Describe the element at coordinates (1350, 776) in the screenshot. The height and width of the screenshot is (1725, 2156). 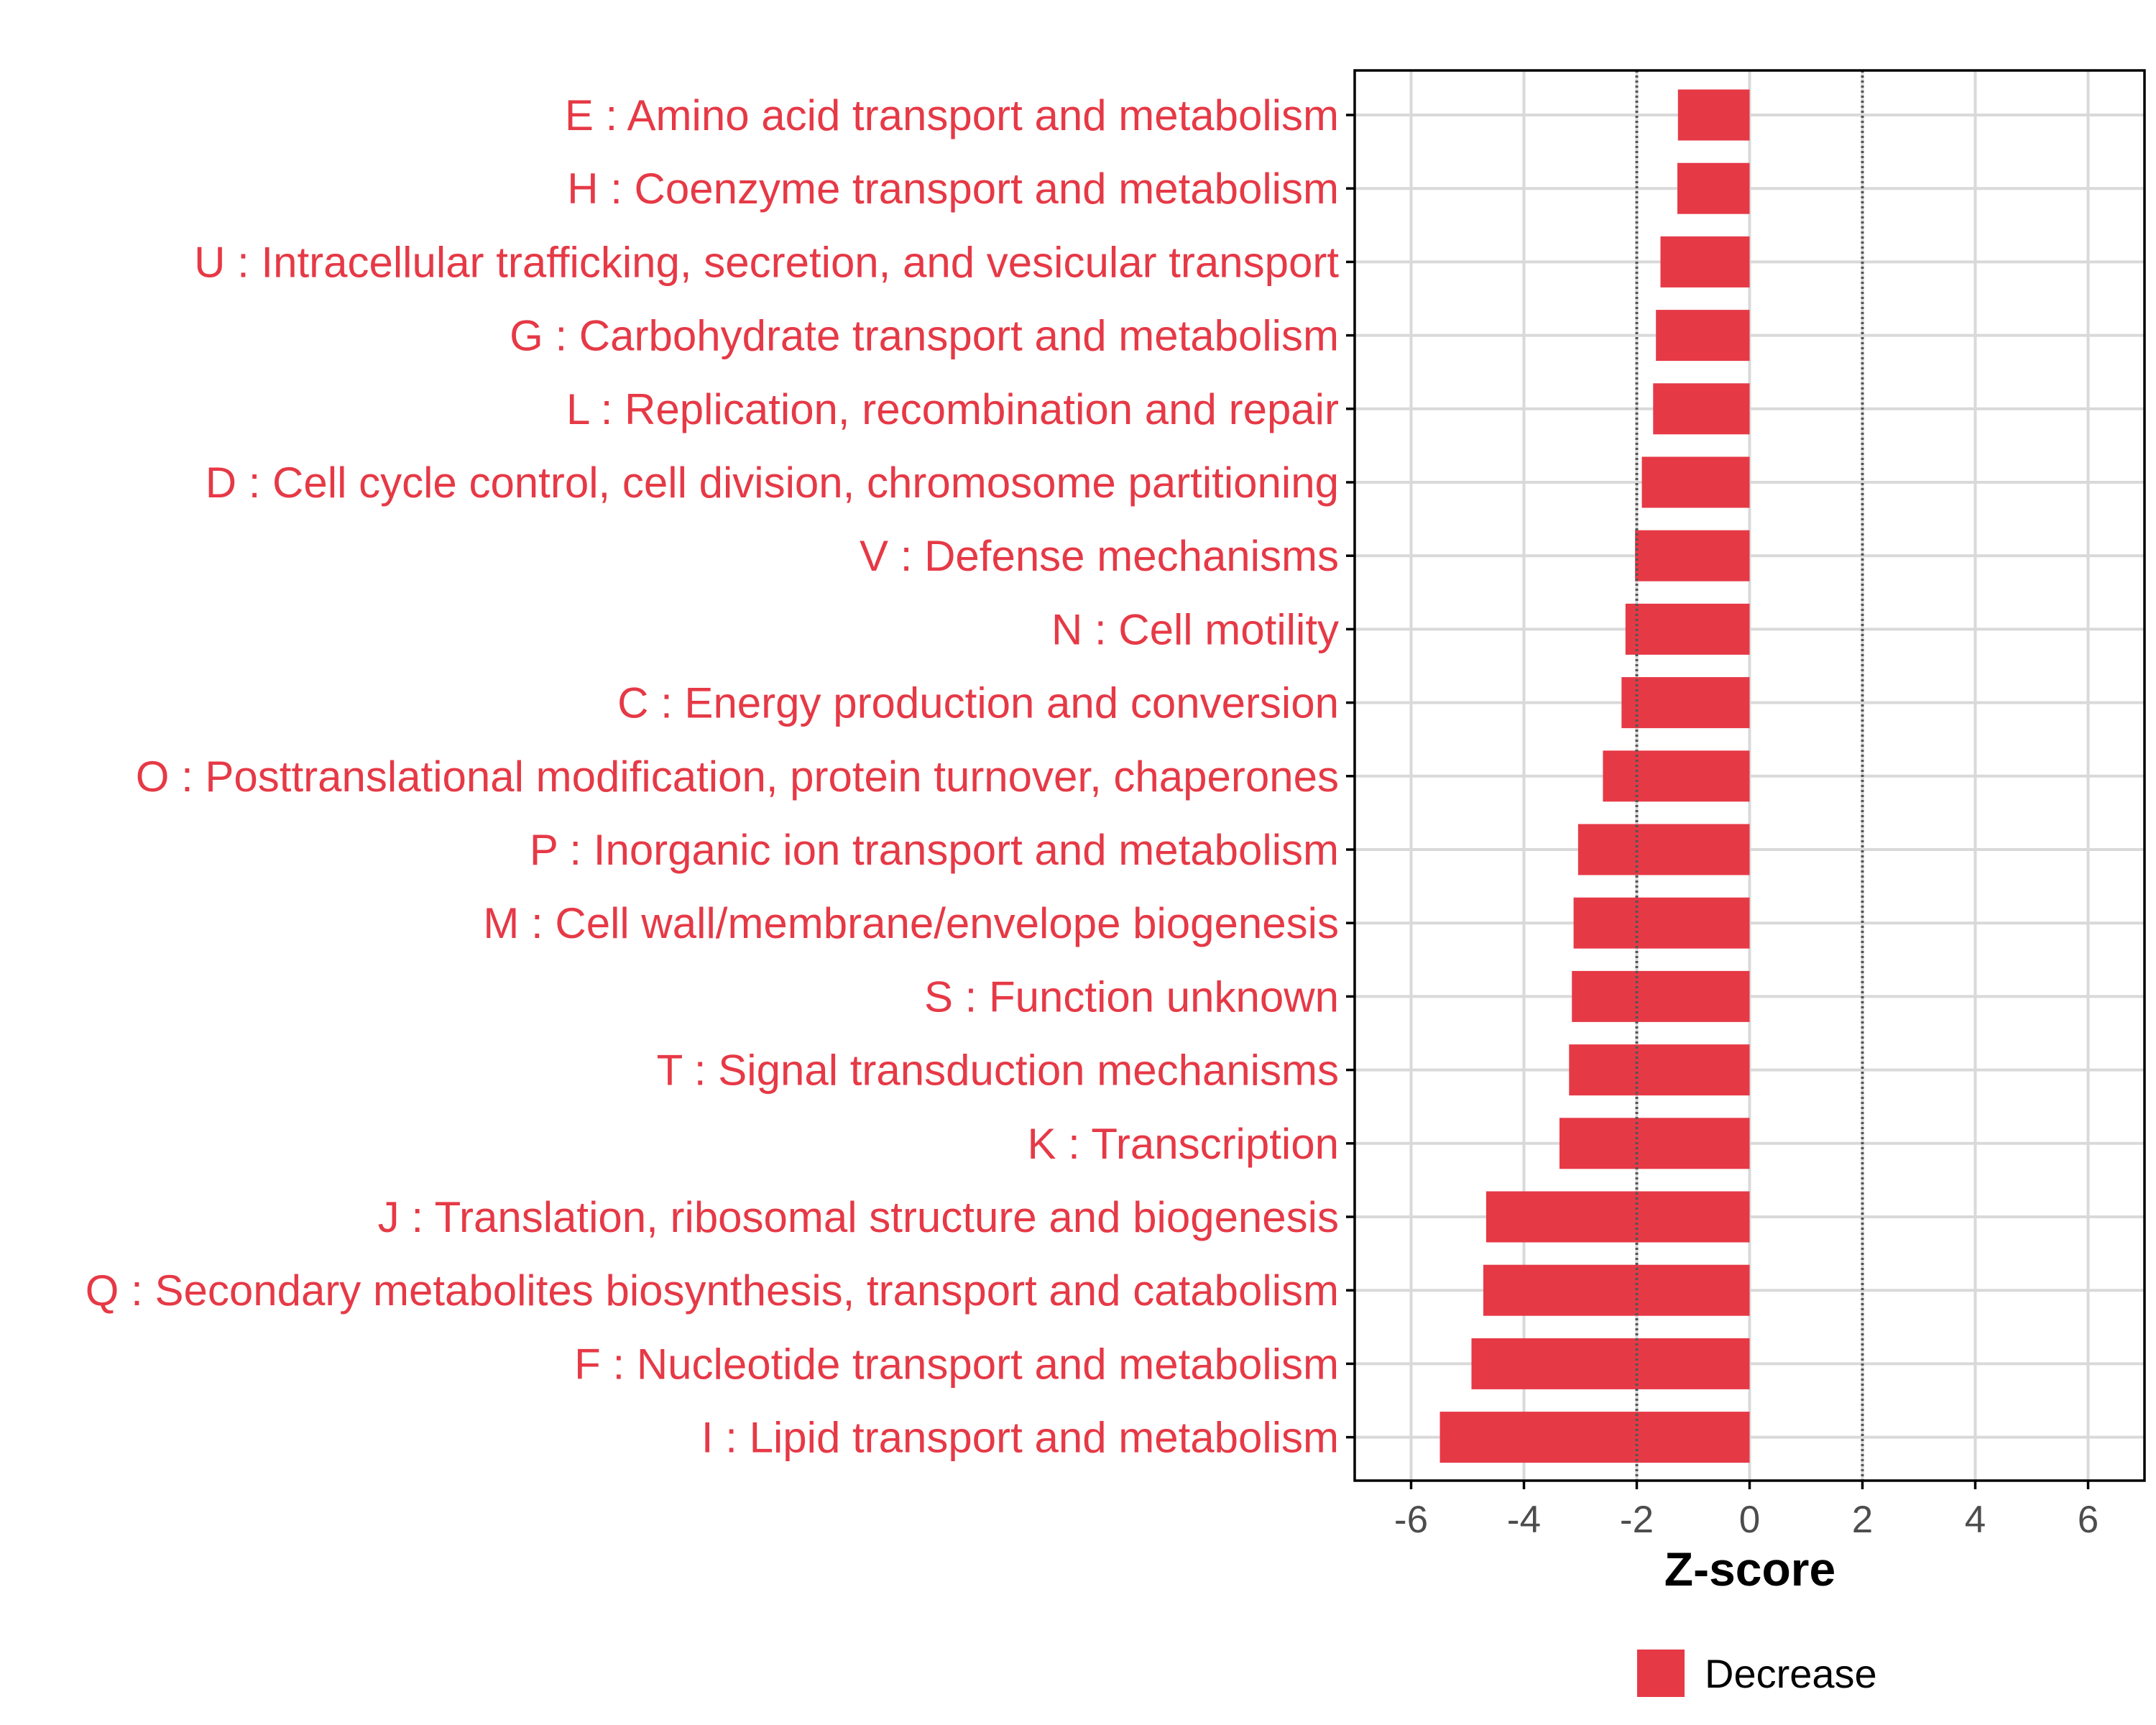
I see `y-axis-ticks` at that location.